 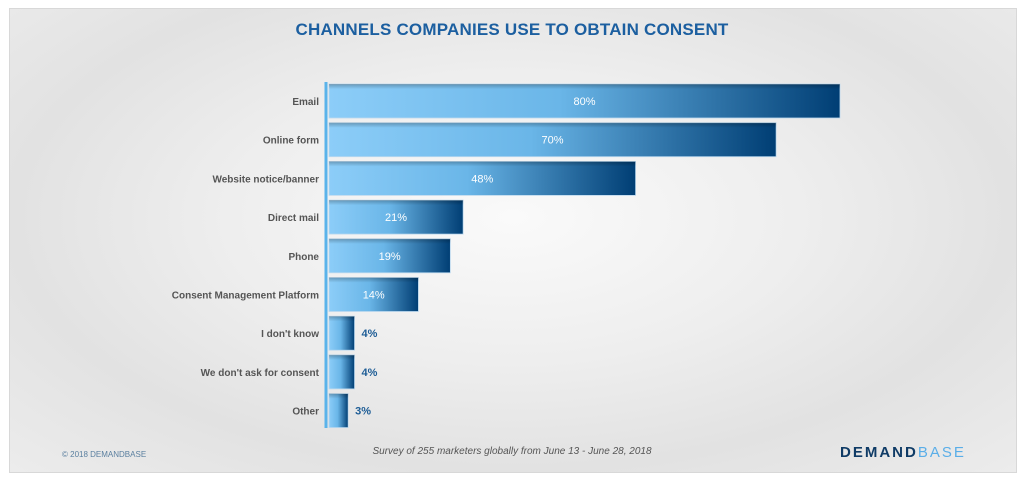 What do you see at coordinates (305, 102) in the screenshot?
I see `category-label: Email` at bounding box center [305, 102].